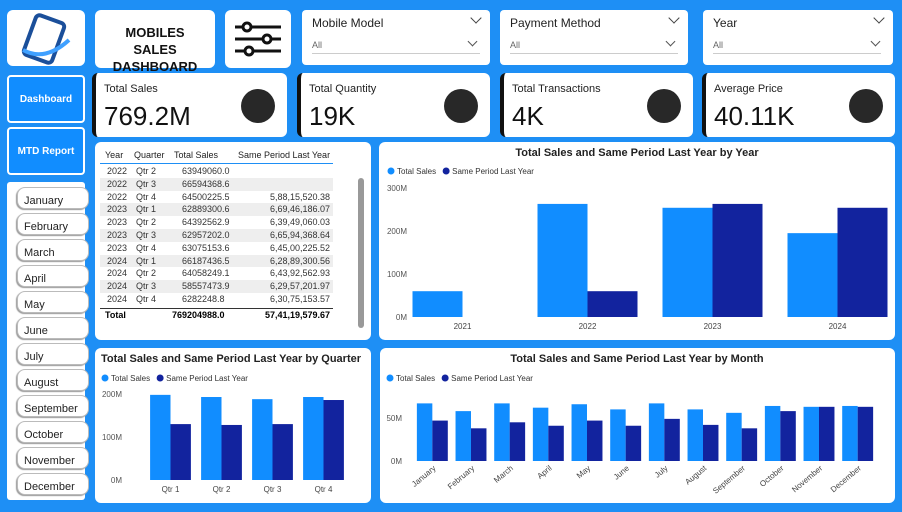 The image size is (902, 512). I want to click on x-tick-label: 2024, so click(838, 326).